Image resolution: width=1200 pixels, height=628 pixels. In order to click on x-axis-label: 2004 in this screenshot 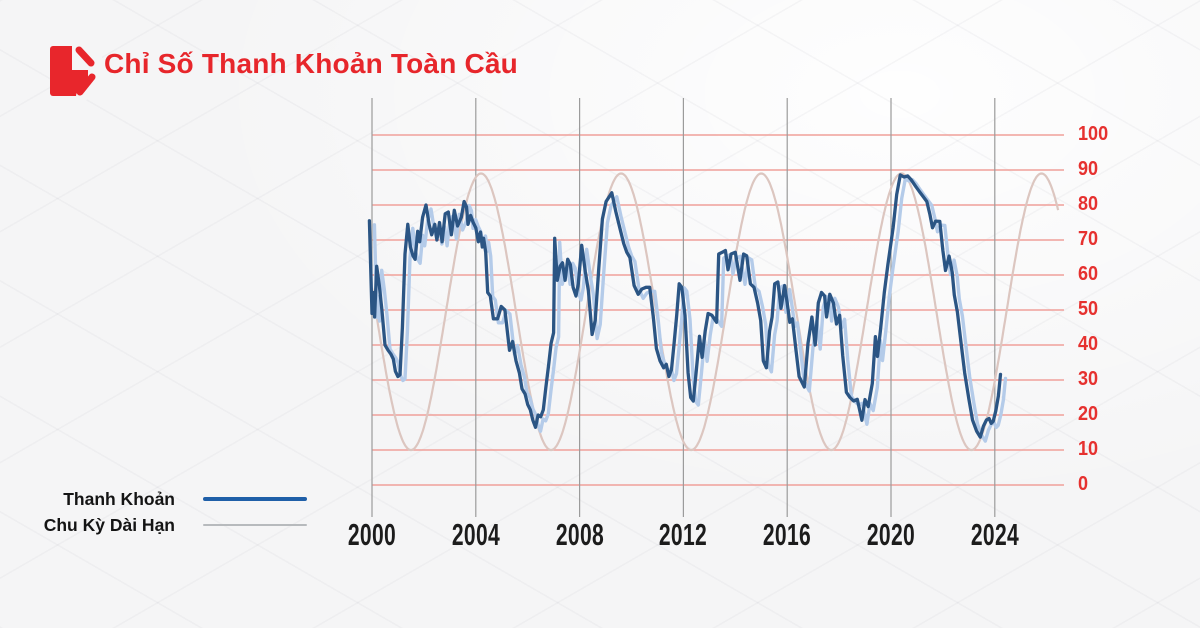, I will do `click(475, 534)`.